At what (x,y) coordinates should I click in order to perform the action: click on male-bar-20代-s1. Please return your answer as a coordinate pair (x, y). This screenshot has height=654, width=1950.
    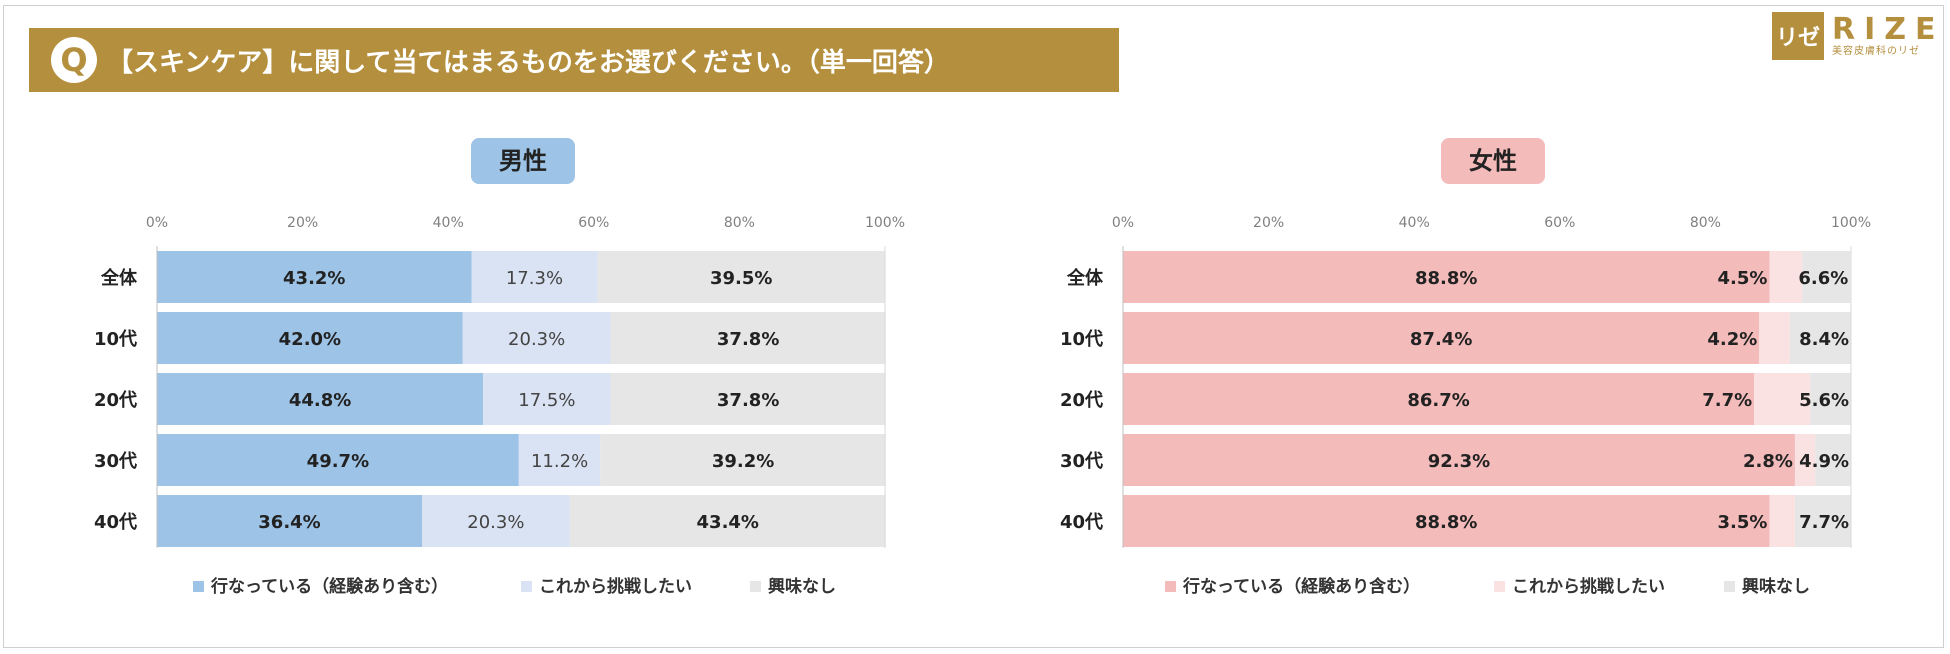
    Looking at the image, I should click on (547, 399).